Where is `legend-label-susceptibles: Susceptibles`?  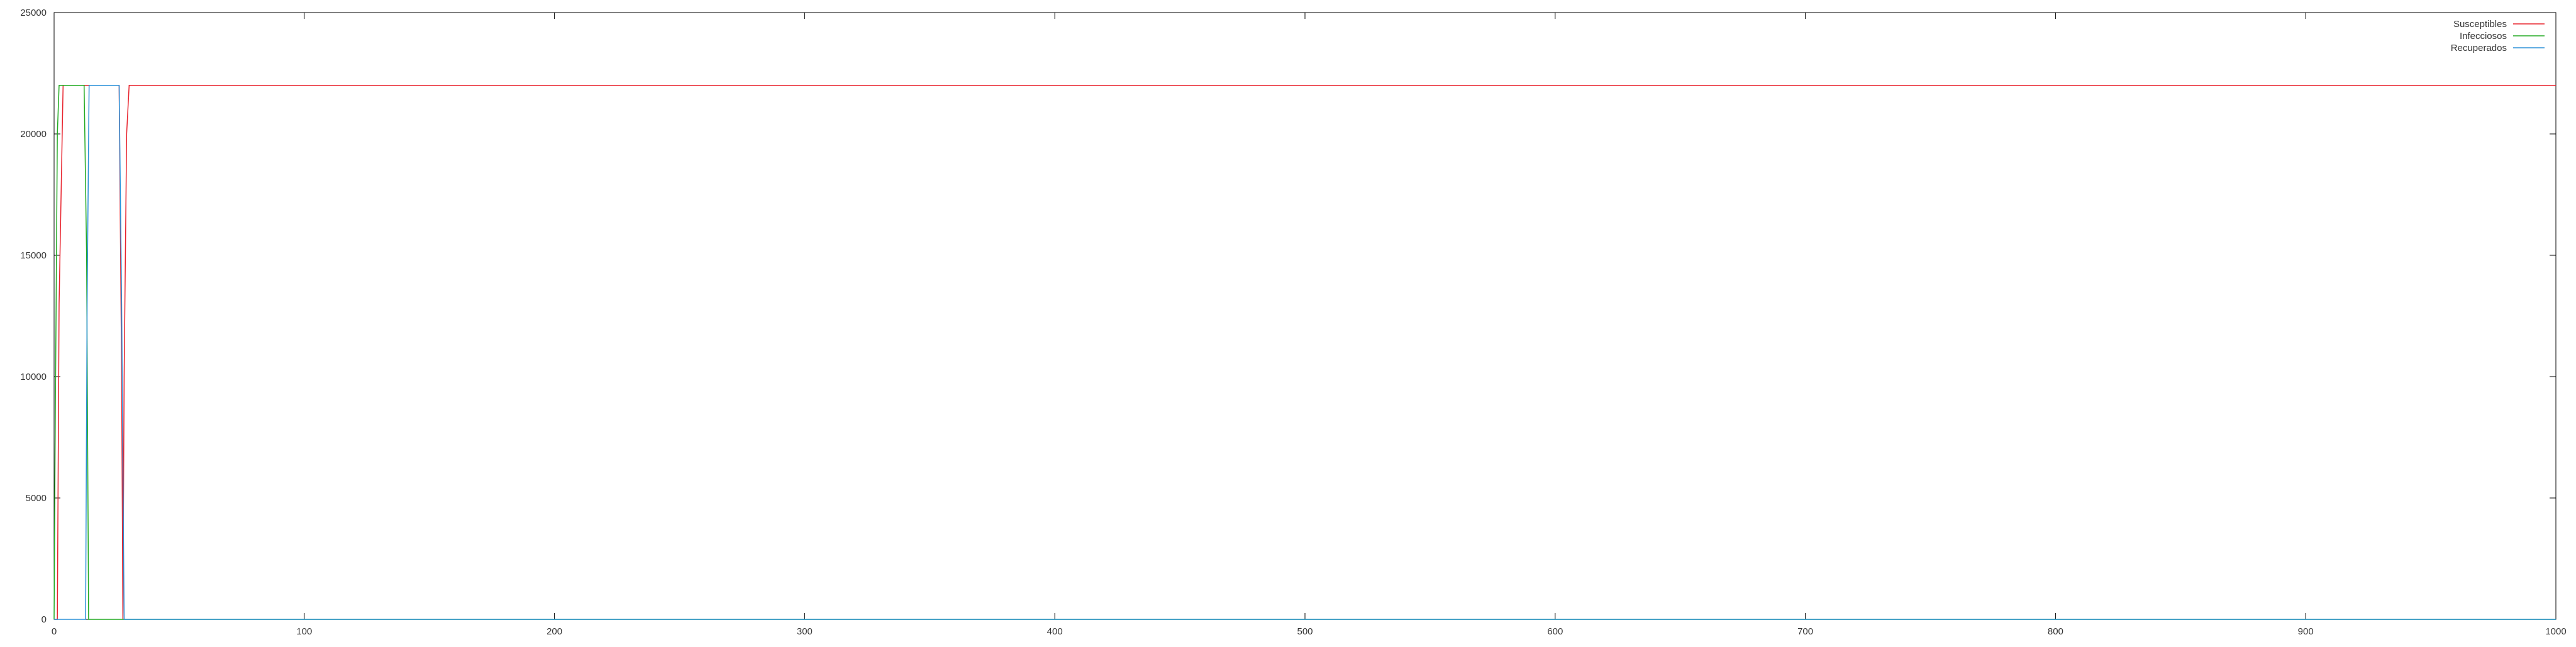
legend-label-susceptibles: Susceptibles is located at coordinates (2480, 24).